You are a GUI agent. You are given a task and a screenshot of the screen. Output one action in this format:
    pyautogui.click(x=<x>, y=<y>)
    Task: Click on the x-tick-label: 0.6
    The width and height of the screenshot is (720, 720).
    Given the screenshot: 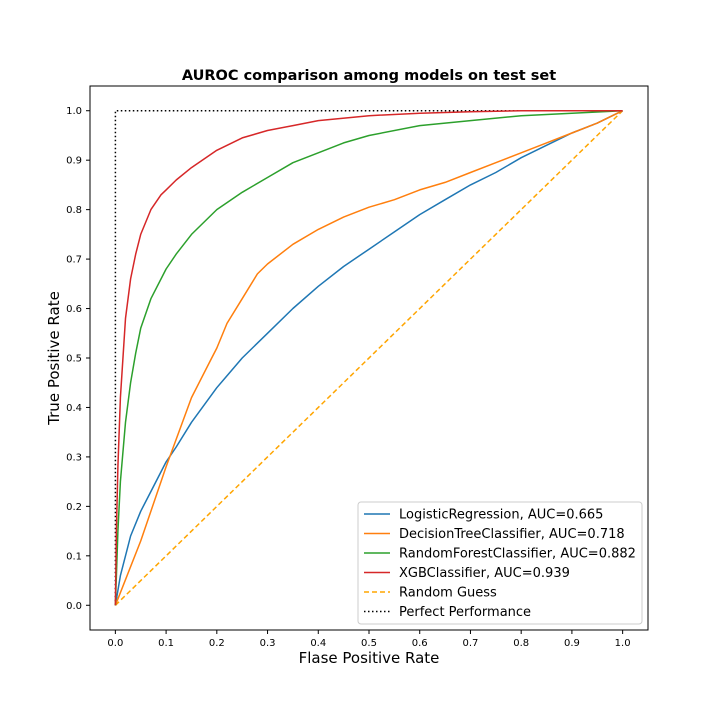 What is the action you would take?
    pyautogui.click(x=420, y=643)
    